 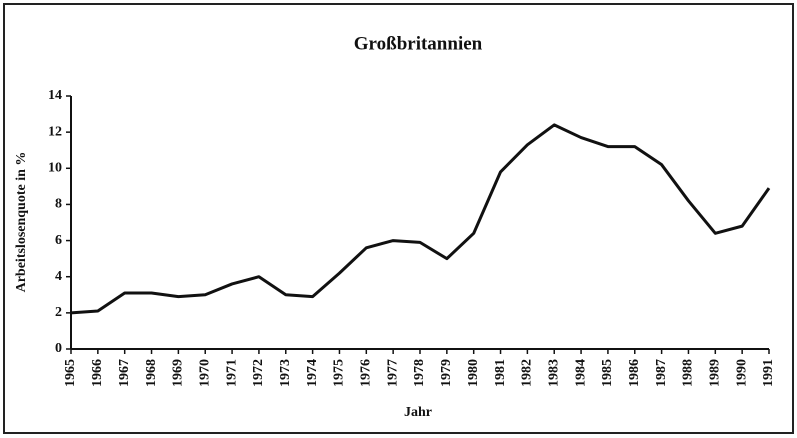 What do you see at coordinates (55, 131) in the screenshot?
I see `y-tick-label: 12` at bounding box center [55, 131].